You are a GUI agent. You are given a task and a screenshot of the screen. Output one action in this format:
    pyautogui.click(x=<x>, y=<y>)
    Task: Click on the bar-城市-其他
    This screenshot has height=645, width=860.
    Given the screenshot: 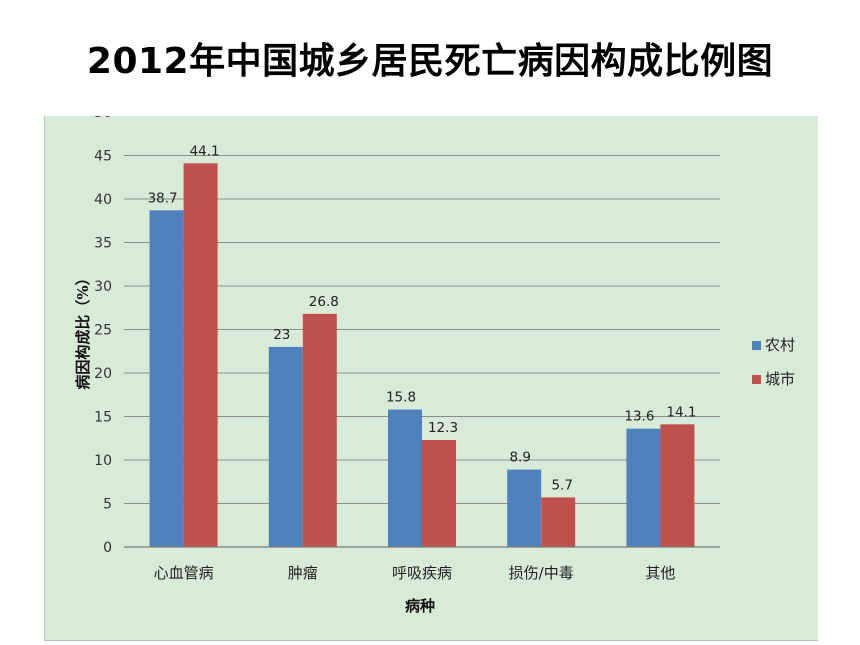 What is the action you would take?
    pyautogui.click(x=677, y=485)
    